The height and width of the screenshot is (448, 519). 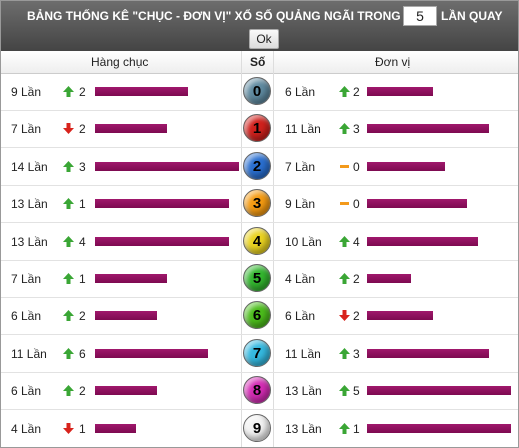 I want to click on units-count-label: 10 Lần, so click(x=303, y=241).